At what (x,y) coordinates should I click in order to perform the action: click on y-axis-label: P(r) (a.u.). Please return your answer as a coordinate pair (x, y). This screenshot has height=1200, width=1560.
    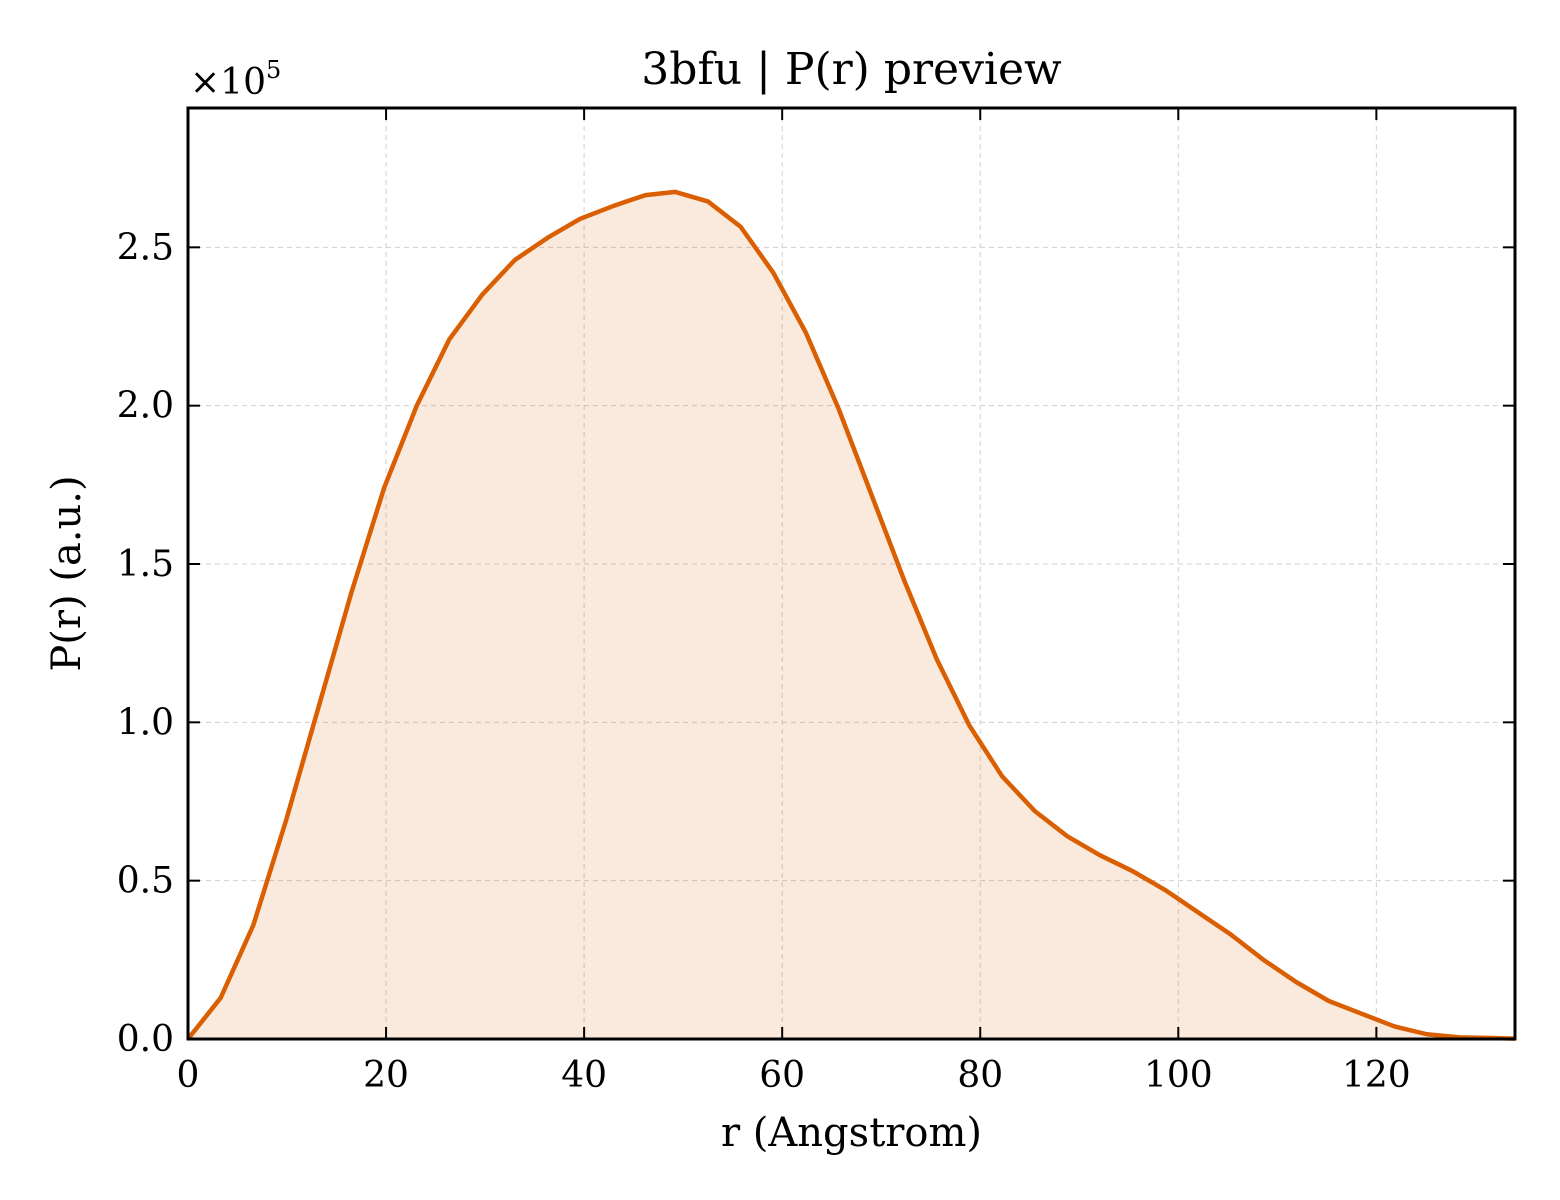
    Looking at the image, I should click on (67, 573).